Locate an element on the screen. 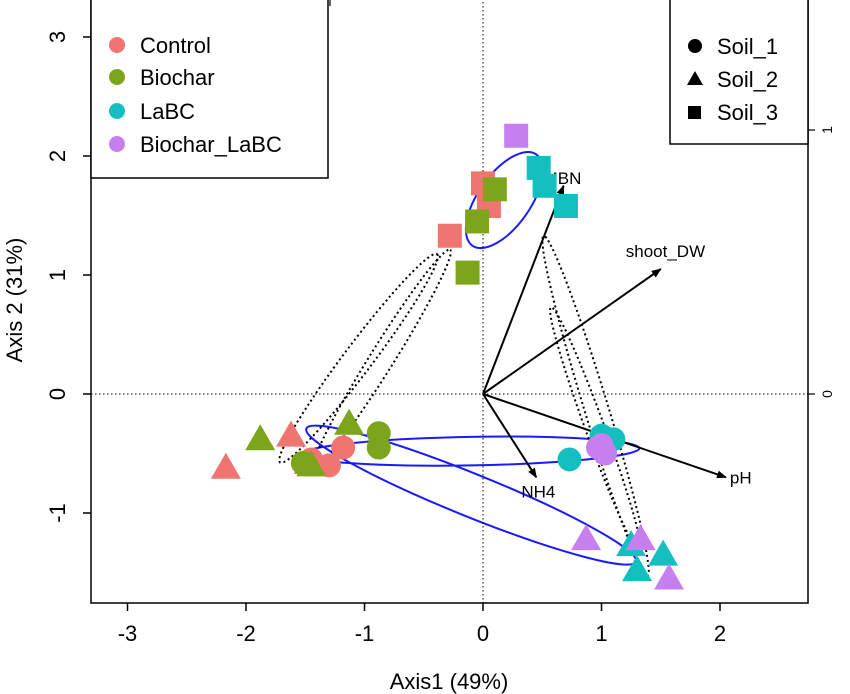  legend-label-soil-2: Soil_2 is located at coordinates (747, 79).